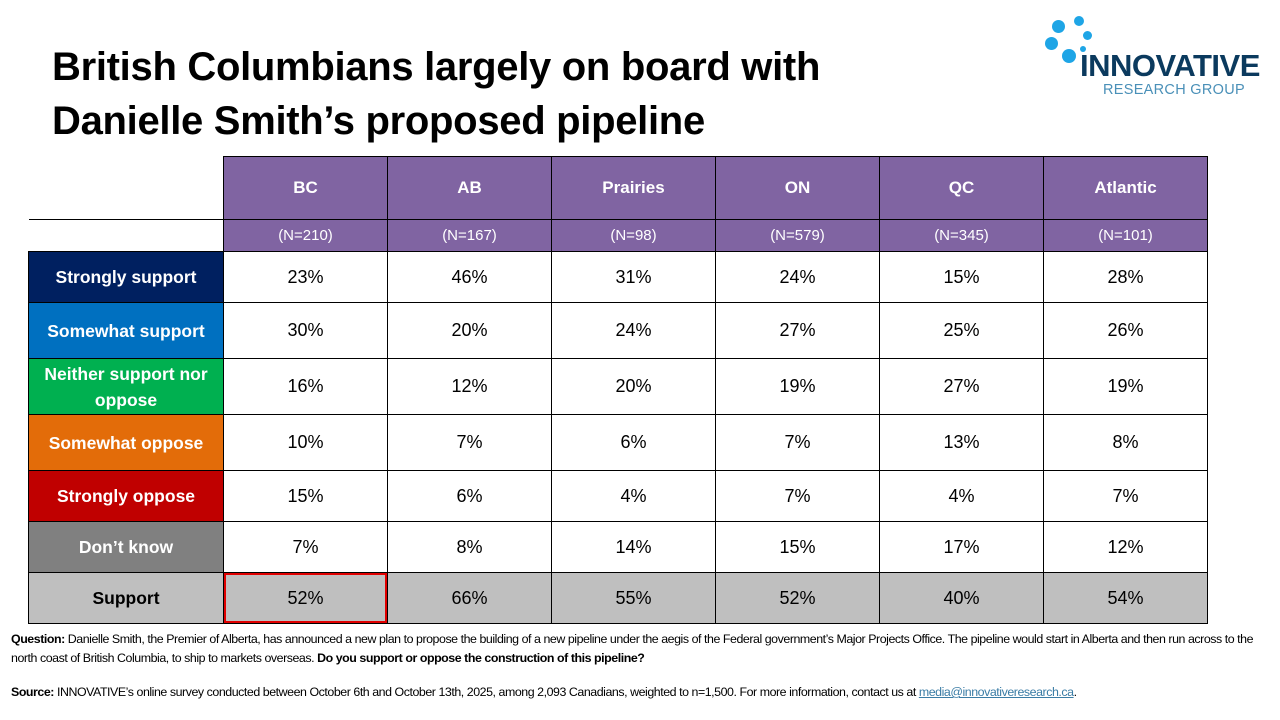 The image size is (1280, 720). What do you see at coordinates (1125, 330) in the screenshot?
I see `value-cell: 26%` at bounding box center [1125, 330].